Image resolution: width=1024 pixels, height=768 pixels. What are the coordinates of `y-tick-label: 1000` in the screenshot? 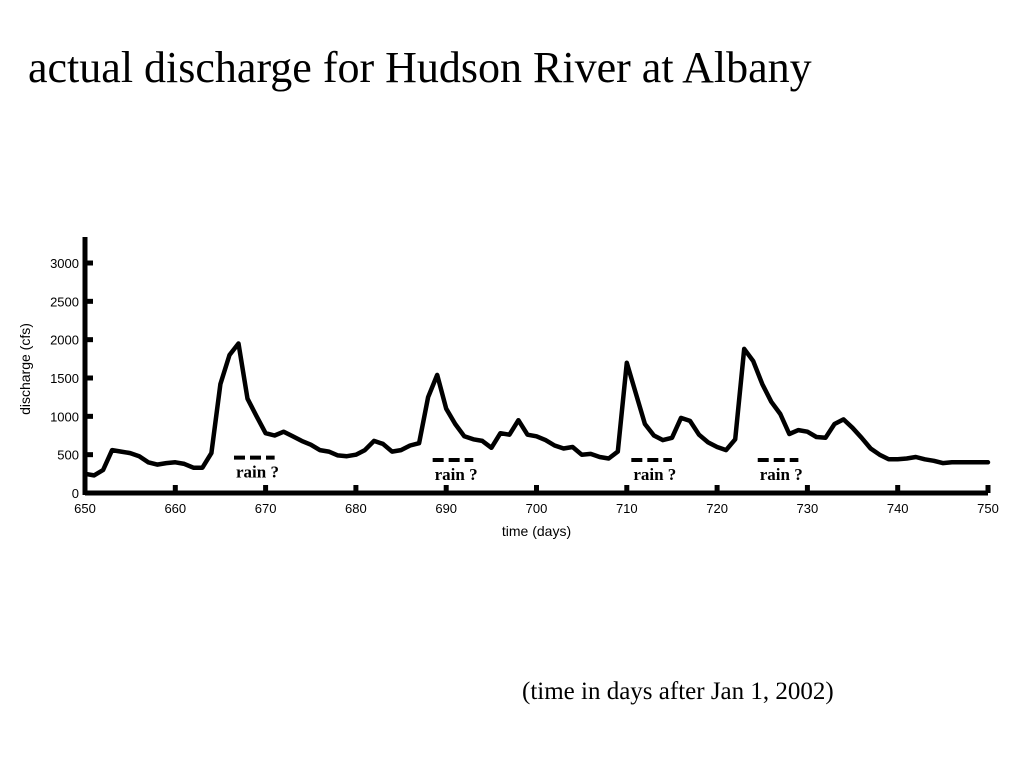 It's located at (64, 416).